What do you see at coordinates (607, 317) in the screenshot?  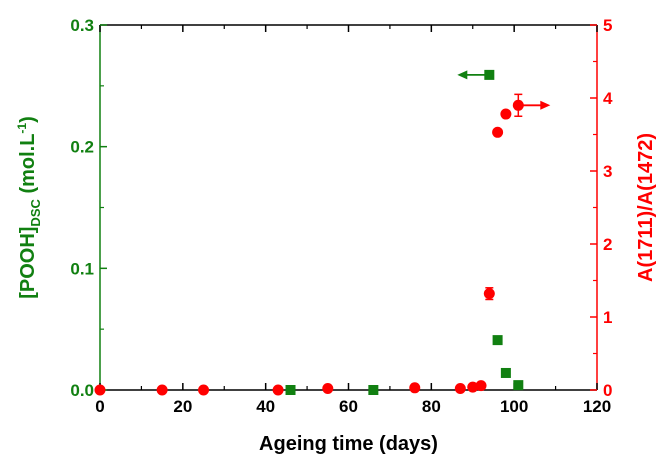 I see `y-right-tick-label: 1` at bounding box center [607, 317].